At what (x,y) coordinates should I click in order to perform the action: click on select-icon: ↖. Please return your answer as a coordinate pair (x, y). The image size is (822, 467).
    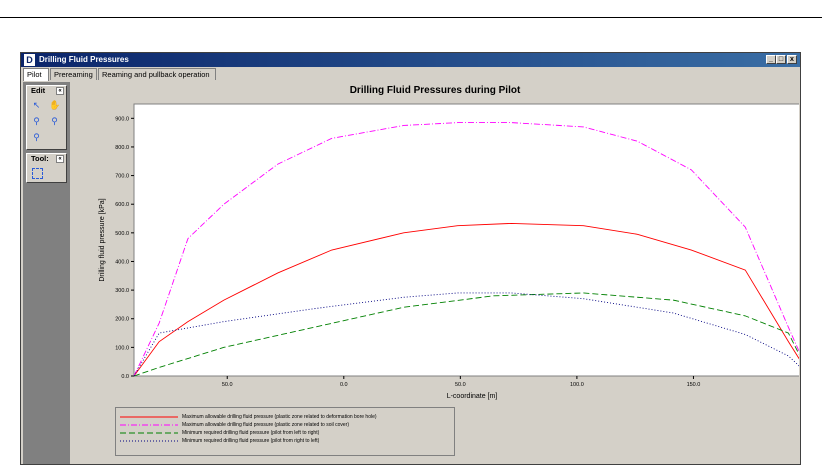
    Looking at the image, I should click on (36, 105).